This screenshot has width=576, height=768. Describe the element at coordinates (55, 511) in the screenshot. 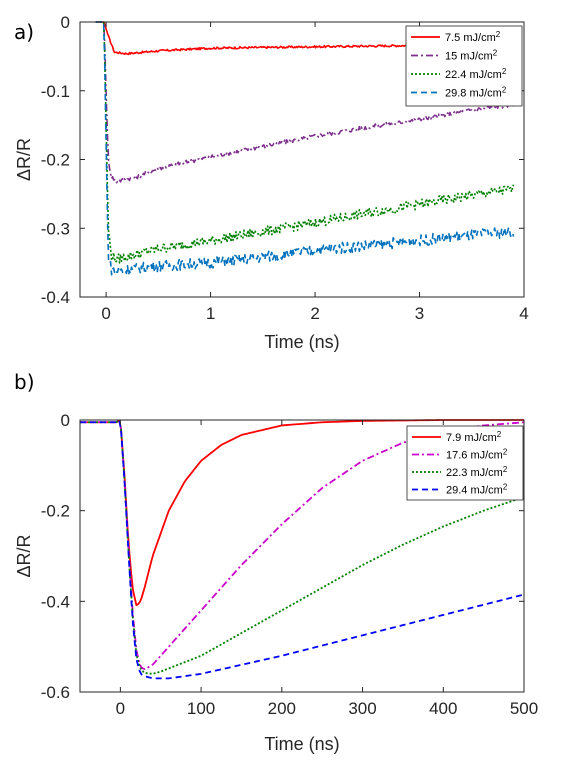

I see `panel-b-y-tick-label: -0.2` at that location.